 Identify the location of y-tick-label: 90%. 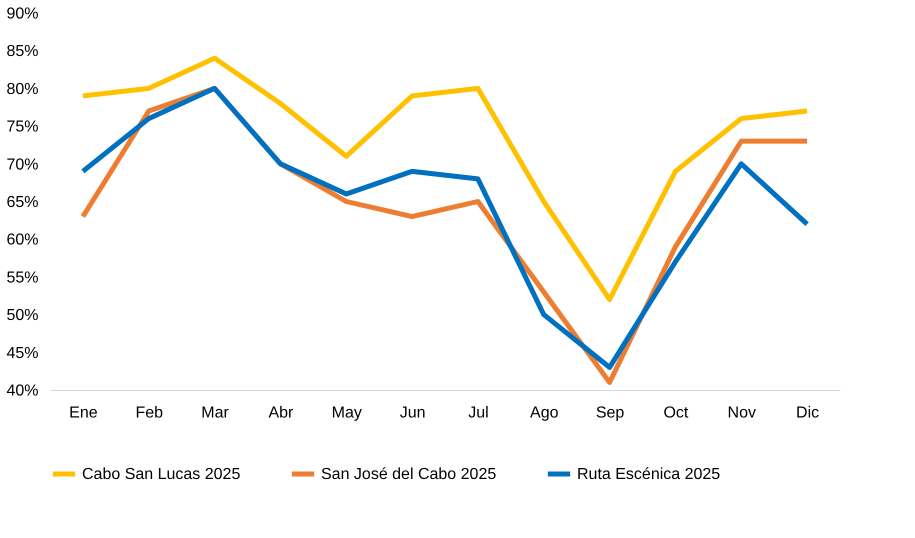
(22, 14).